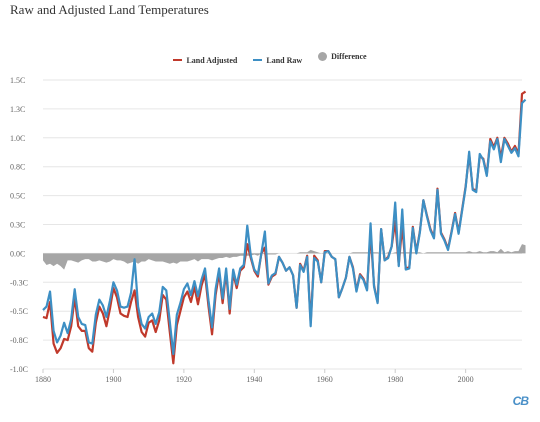 This screenshot has width=540, height=422. I want to click on y-tick-label: -1.0C, so click(19, 369).